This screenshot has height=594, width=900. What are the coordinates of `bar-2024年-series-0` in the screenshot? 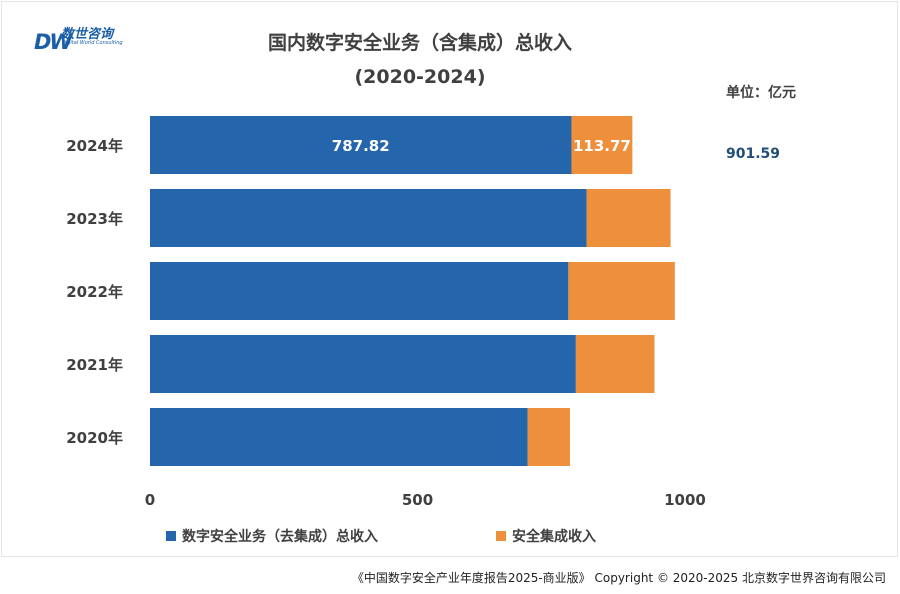 It's located at (361, 145).